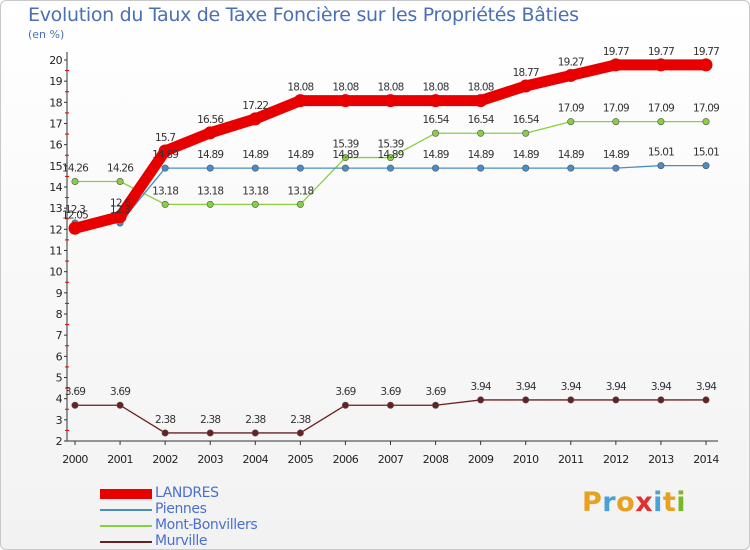 Image resolution: width=750 pixels, height=550 pixels. I want to click on x-tick-label: 2003, so click(210, 459).